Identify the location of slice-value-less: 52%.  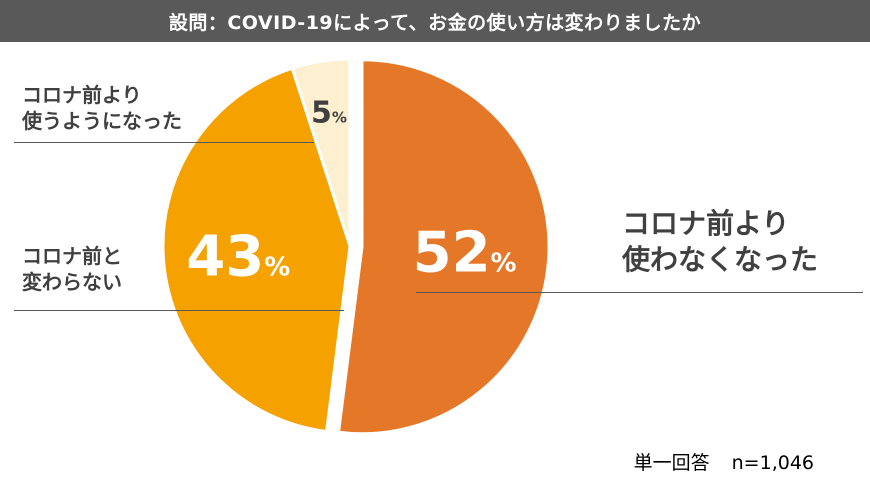
(465, 253).